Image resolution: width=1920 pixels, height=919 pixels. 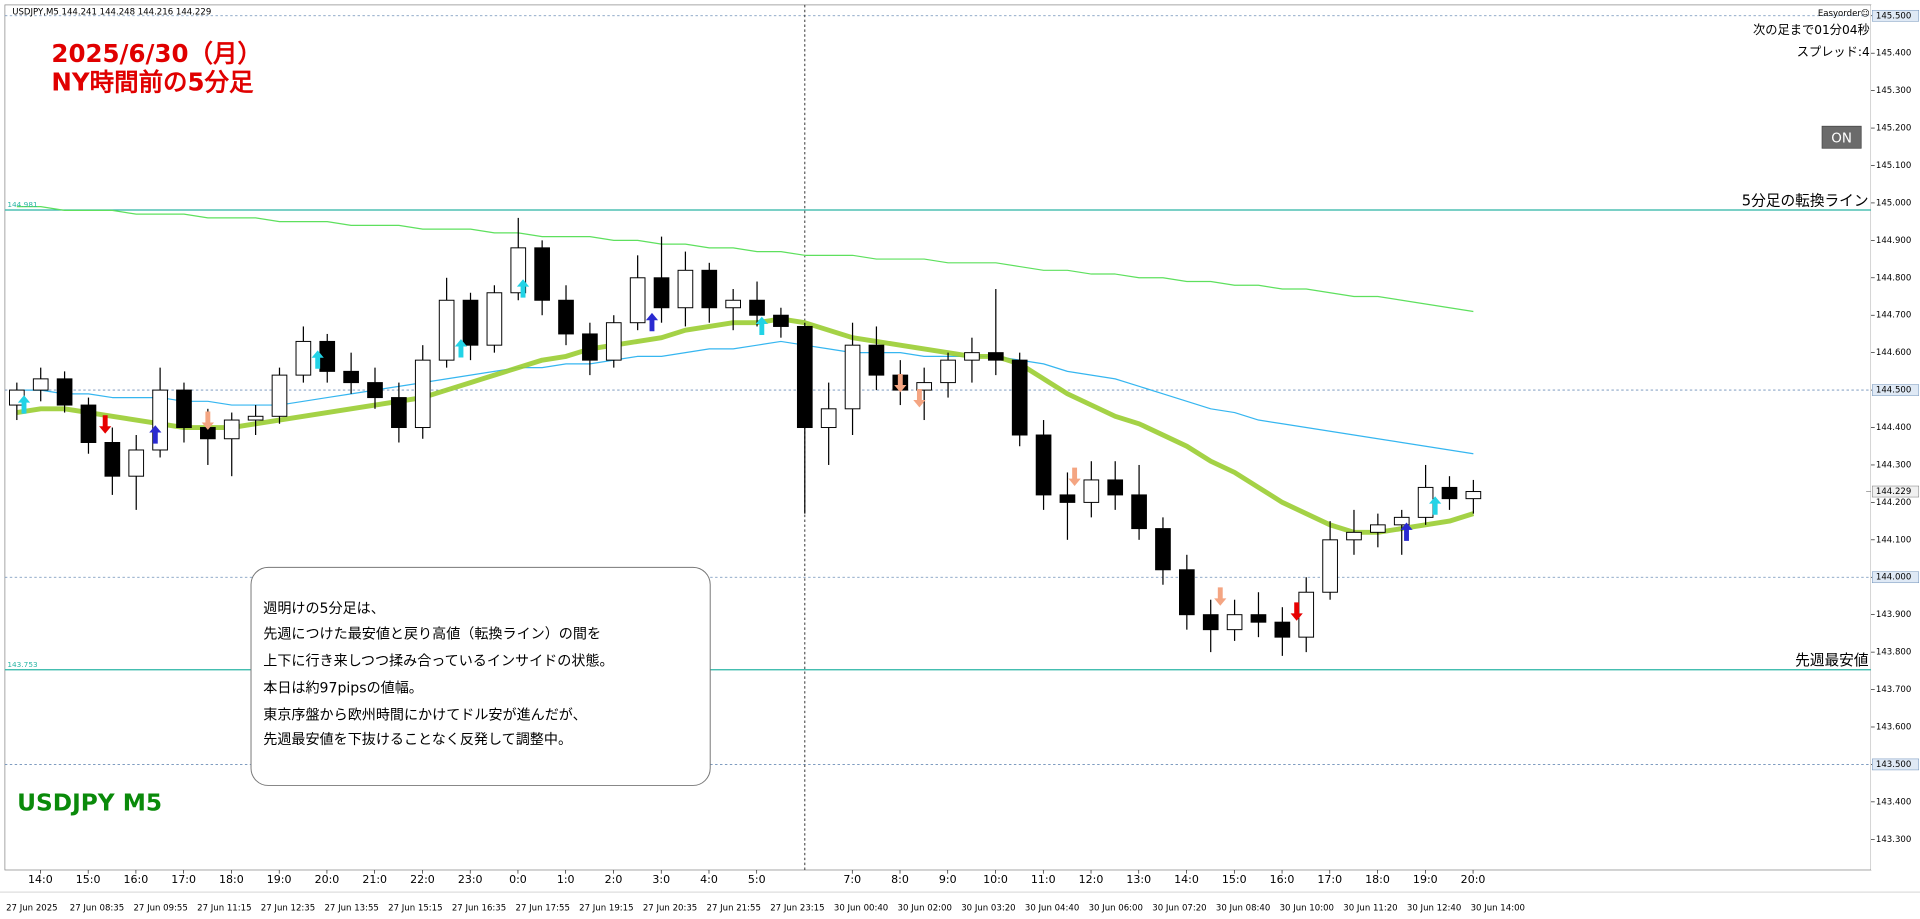 What do you see at coordinates (1893, 428) in the screenshot?
I see `y-tick-label: 144.400` at bounding box center [1893, 428].